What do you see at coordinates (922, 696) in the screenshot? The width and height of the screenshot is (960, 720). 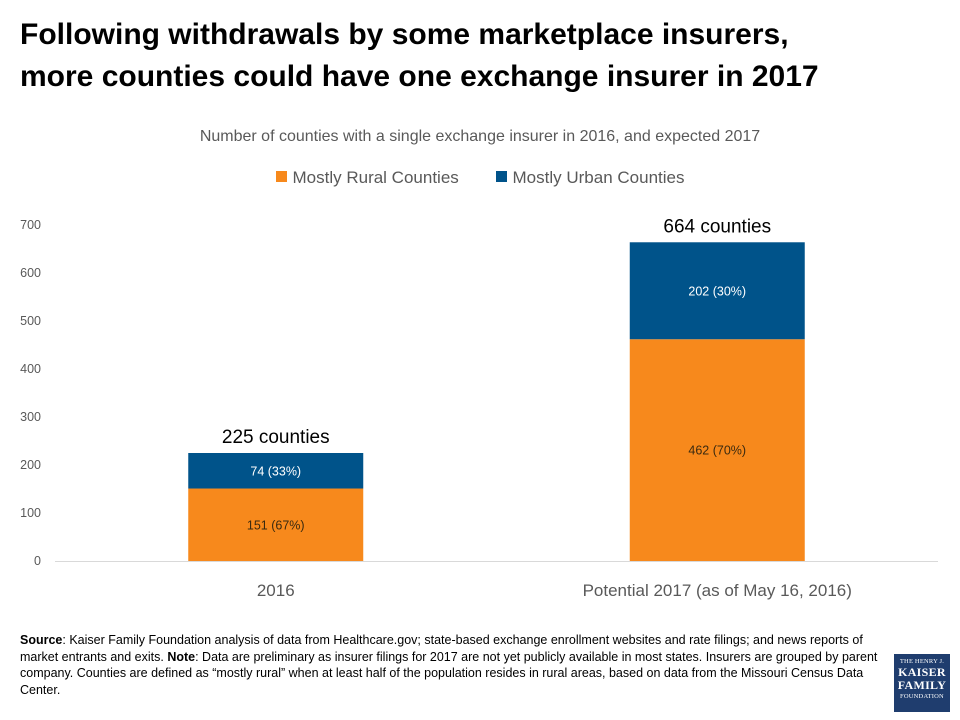 I see `logo-line-4: FOUNDATION` at bounding box center [922, 696].